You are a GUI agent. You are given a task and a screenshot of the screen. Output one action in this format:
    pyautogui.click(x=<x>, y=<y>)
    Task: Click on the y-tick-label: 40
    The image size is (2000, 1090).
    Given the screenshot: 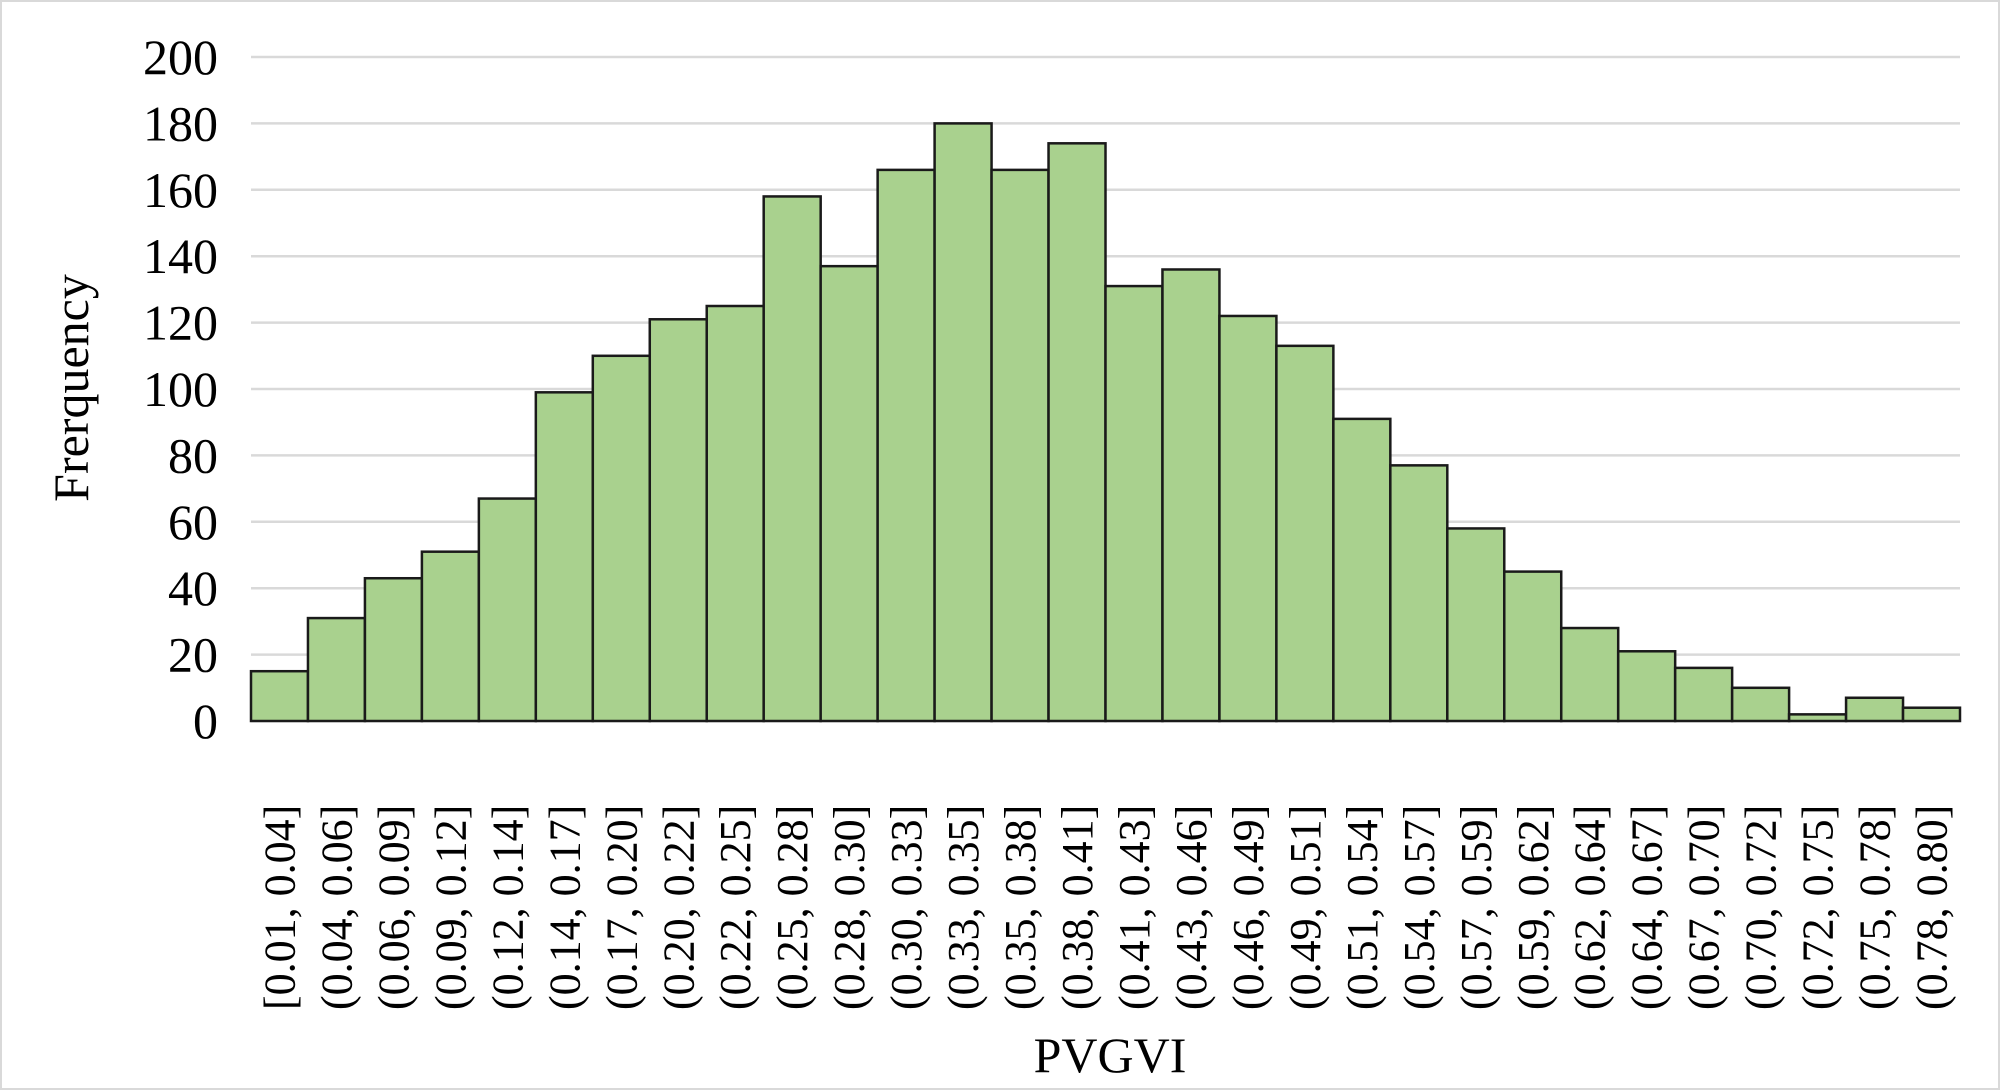 What is the action you would take?
    pyautogui.click(x=193, y=588)
    